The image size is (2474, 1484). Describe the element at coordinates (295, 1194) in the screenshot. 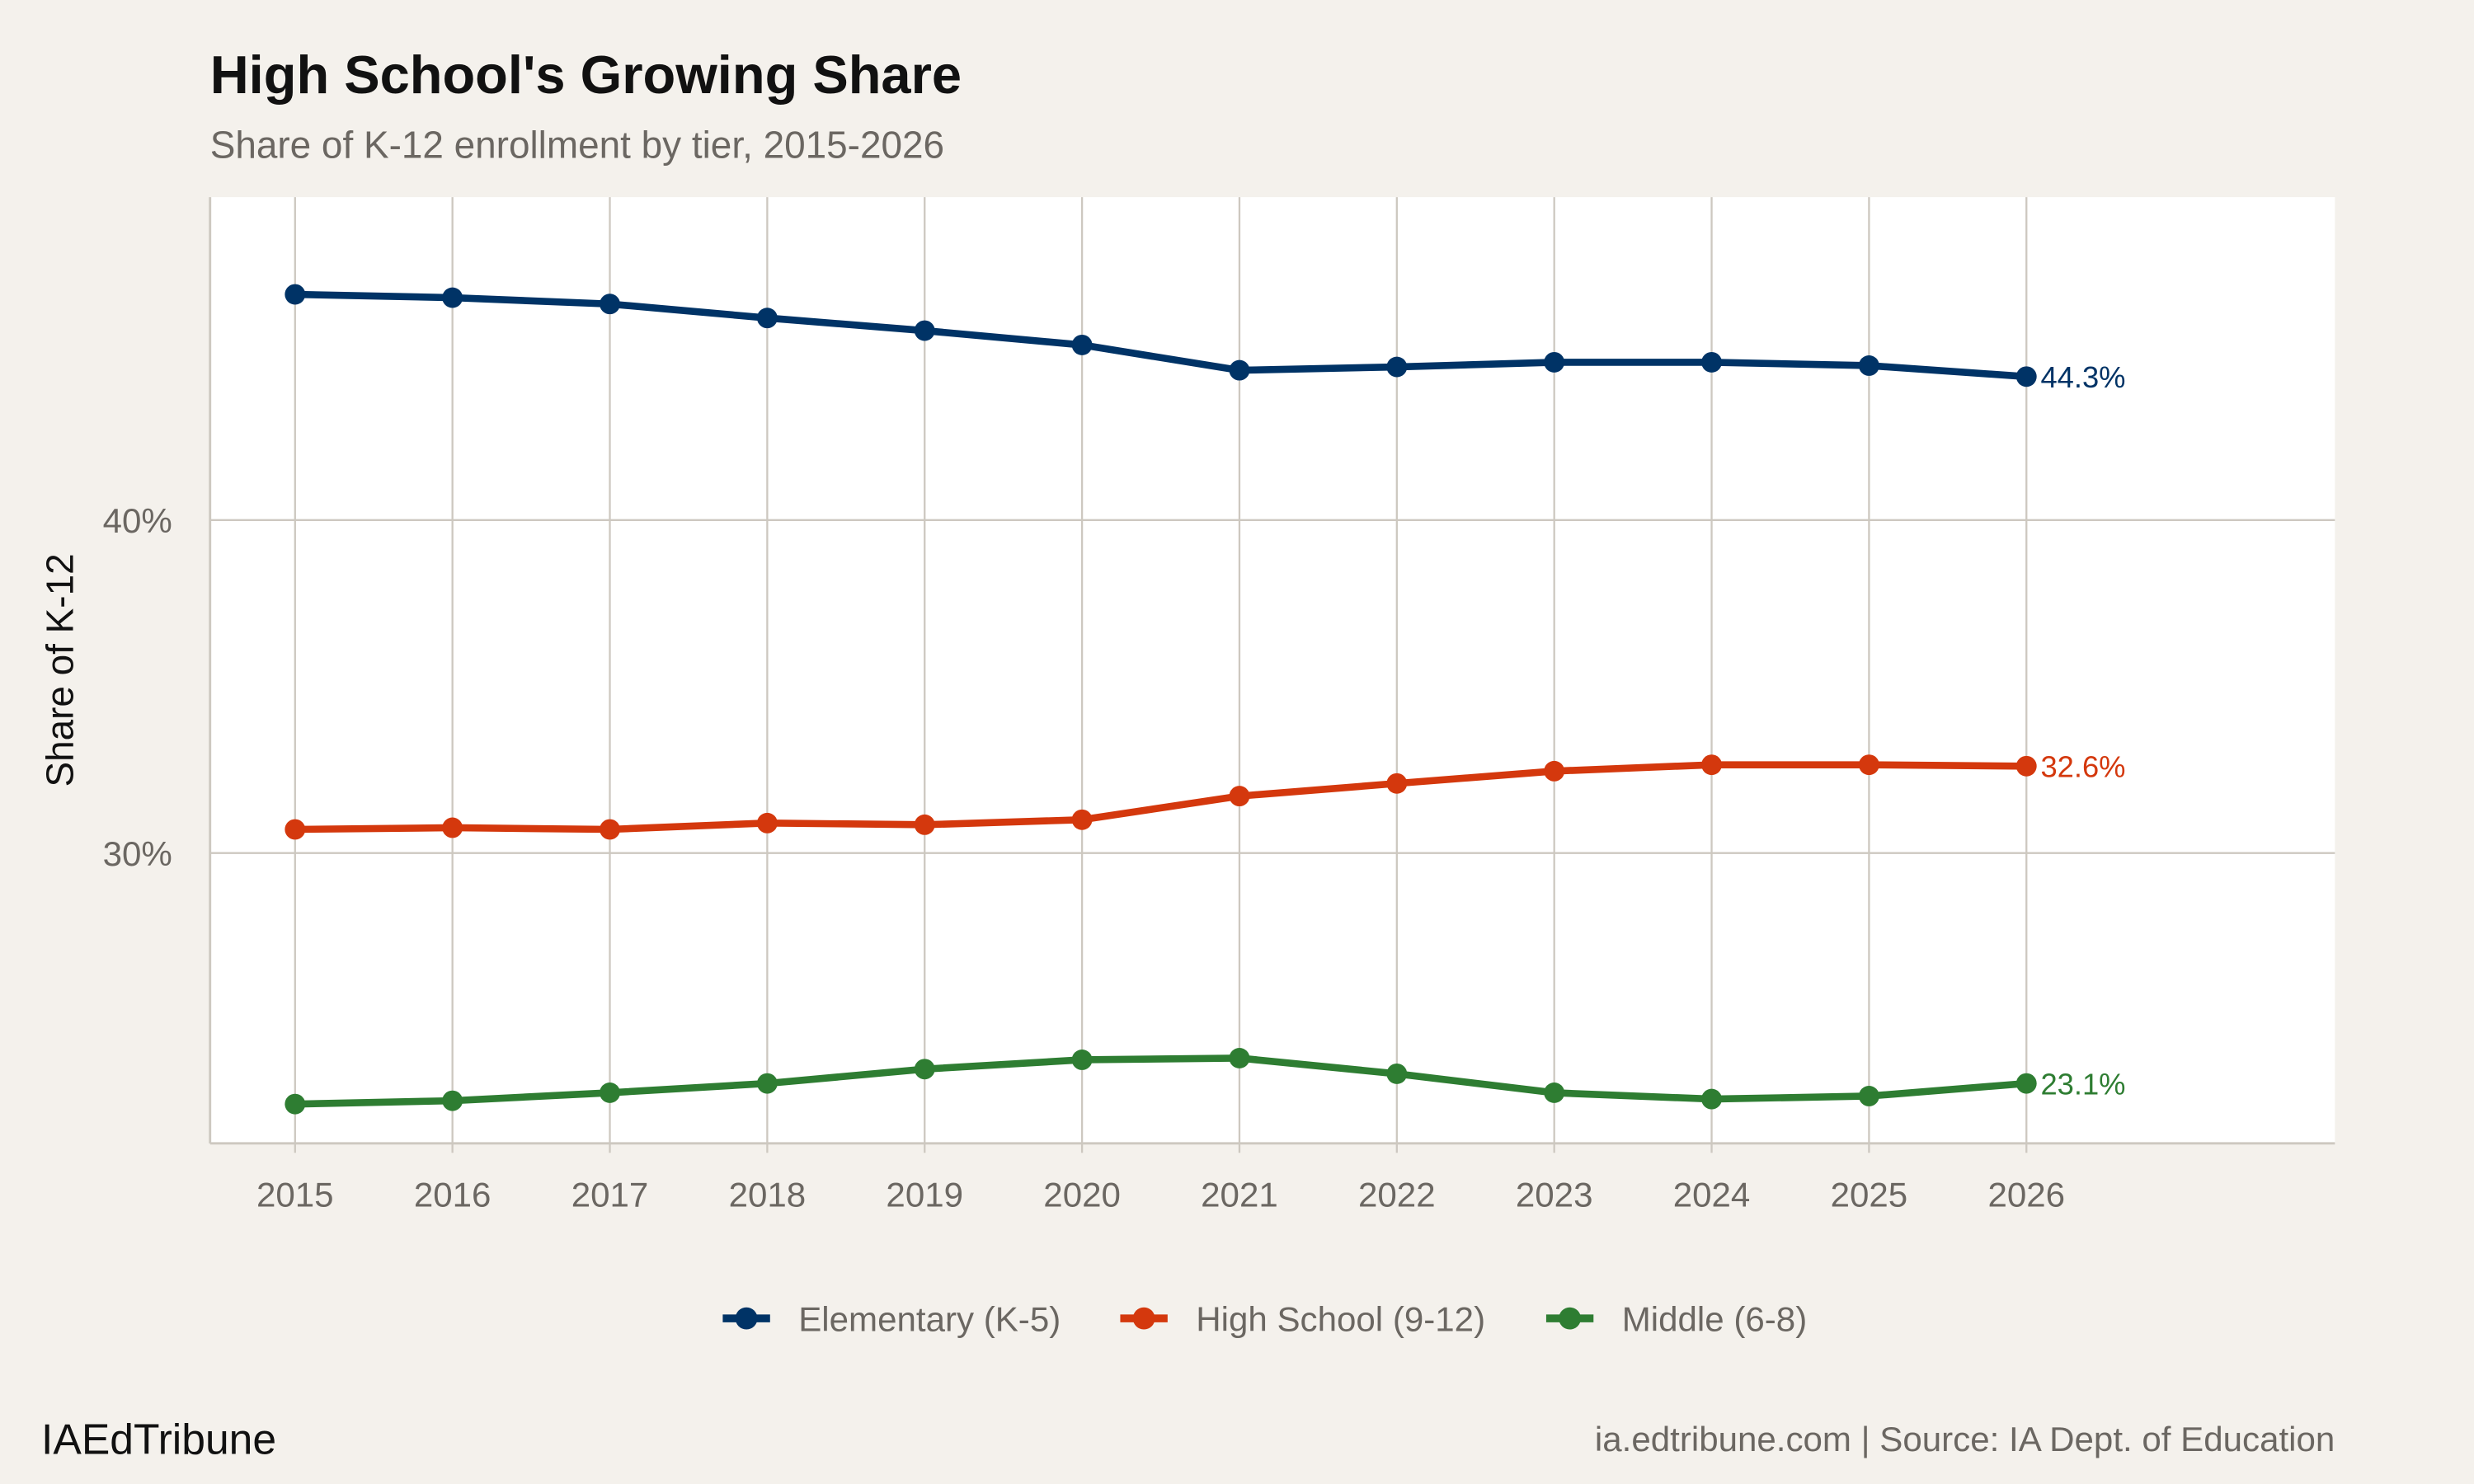

I see `x-tick-label: 2015` at that location.